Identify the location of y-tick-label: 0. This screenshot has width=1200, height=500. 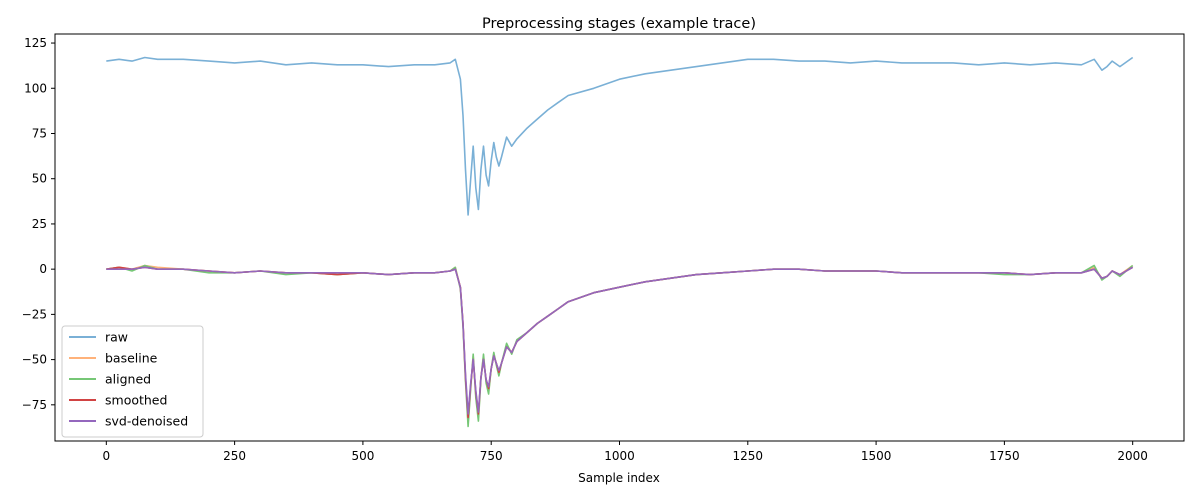
(43, 269).